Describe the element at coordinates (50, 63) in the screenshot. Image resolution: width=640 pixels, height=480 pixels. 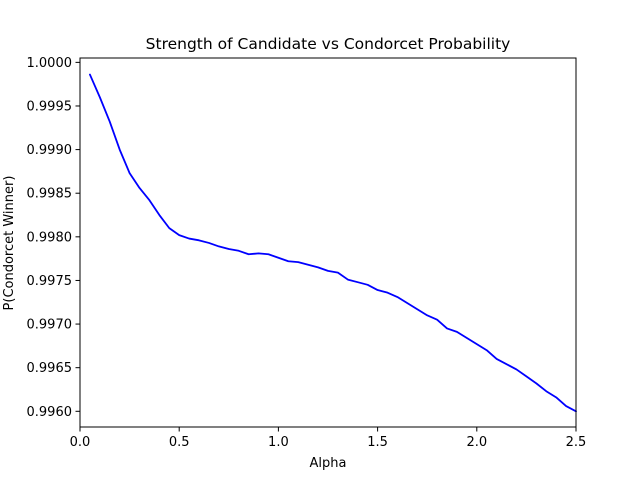
I see `y-tick-label: 1.0000` at that location.